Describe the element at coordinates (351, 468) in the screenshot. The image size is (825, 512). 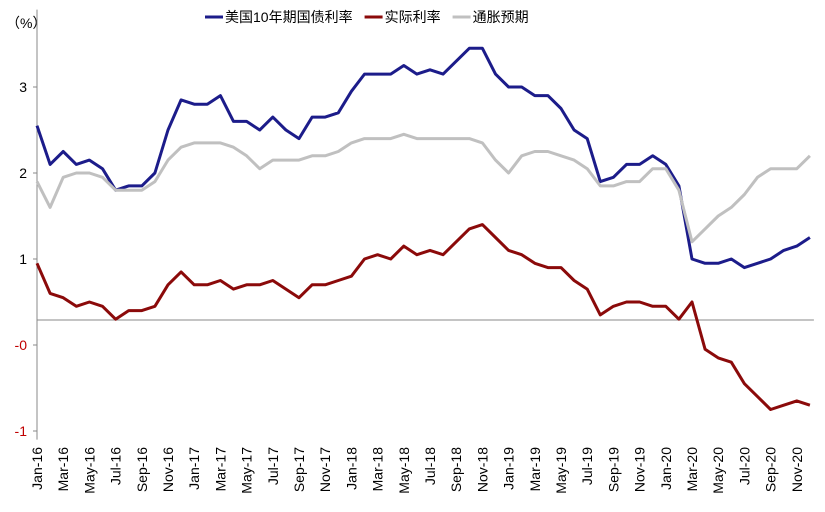
I see `x-tick-label: Jan-18` at that location.